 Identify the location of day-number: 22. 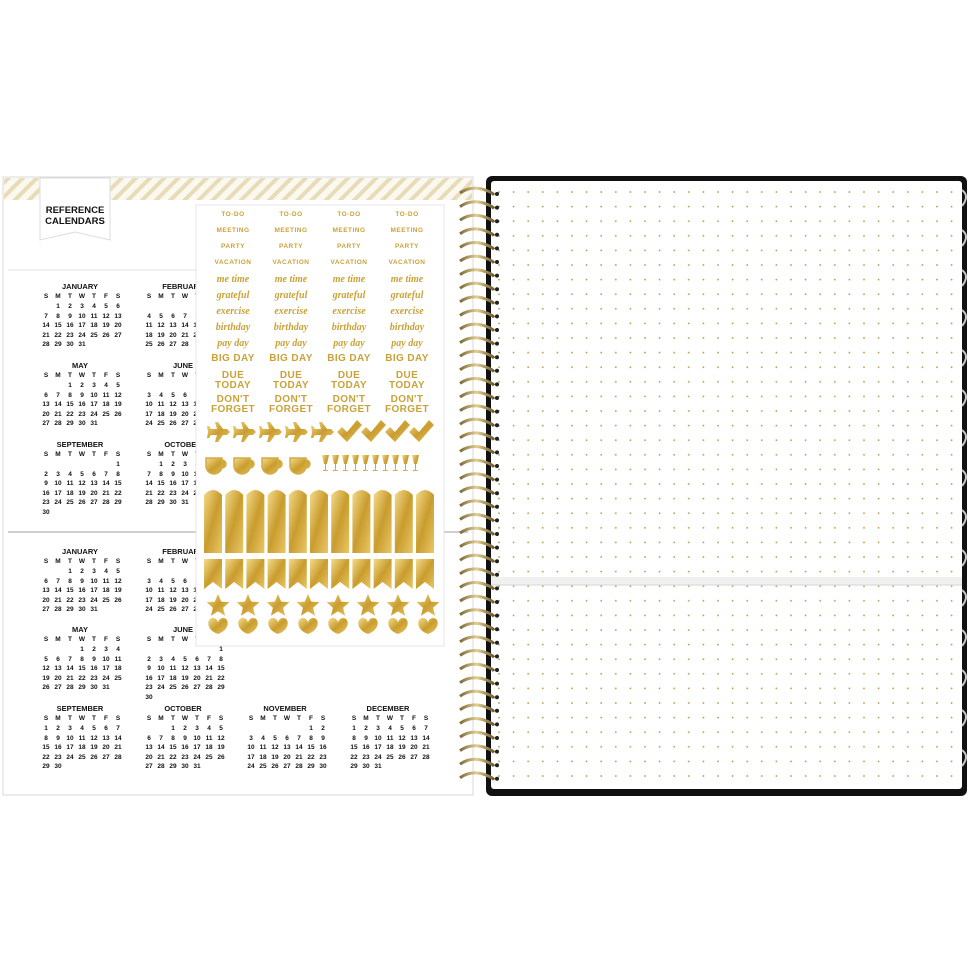
(82, 678).